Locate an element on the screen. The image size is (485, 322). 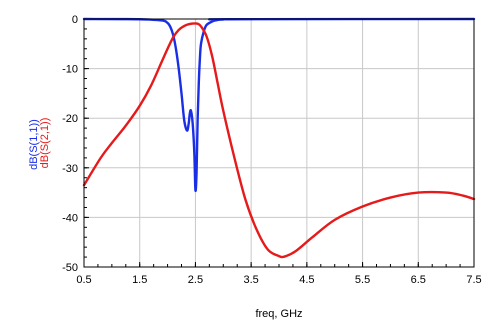
y-axis-label-s11: dB(S(1,1)) is located at coordinates (34, 144).